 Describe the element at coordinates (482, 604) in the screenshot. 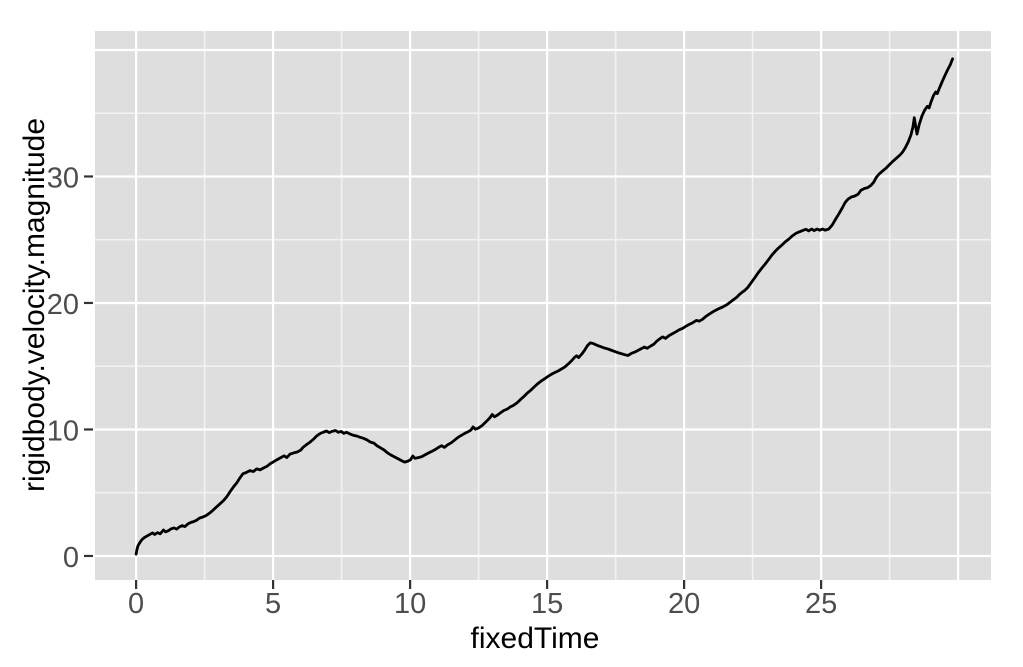

I see `x-axis-tick-labels: 0 5 10 15 20 25` at that location.